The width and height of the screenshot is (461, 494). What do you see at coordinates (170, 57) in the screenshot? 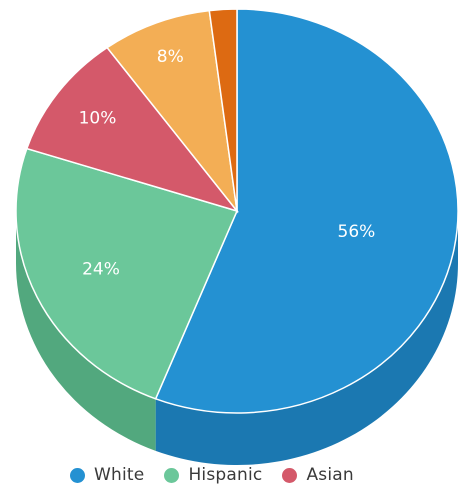
I see `pie-slice-label-3: 8%` at bounding box center [170, 57].